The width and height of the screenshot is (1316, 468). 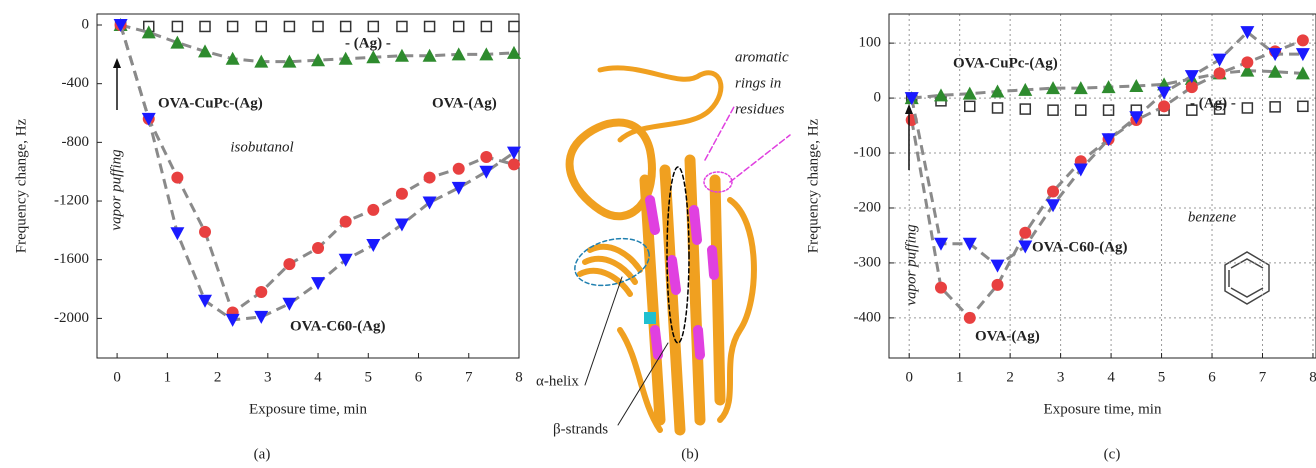 What do you see at coordinates (71, 200) in the screenshot?
I see `y-tick-label: -1200` at bounding box center [71, 200].